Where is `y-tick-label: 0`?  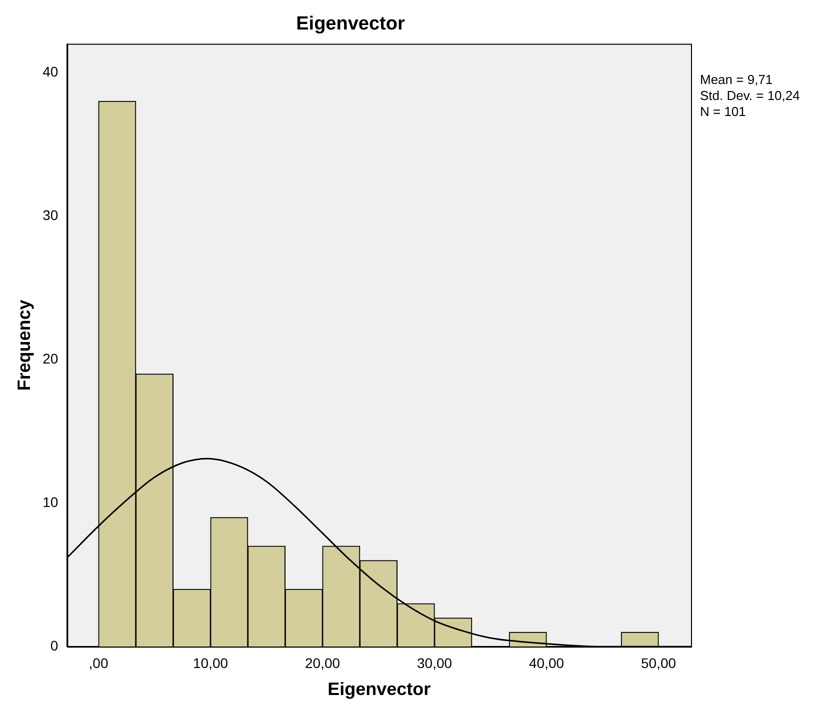 y-tick-label: 0 is located at coordinates (54, 645).